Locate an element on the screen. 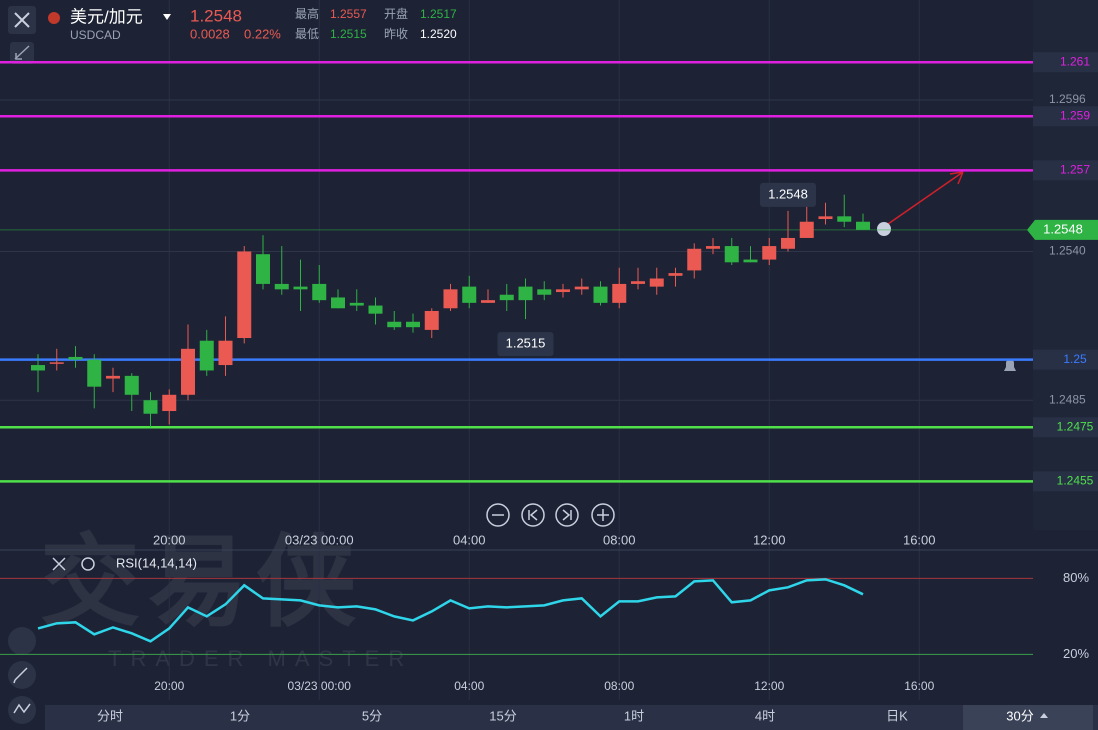  last-price-label: 1.2548 is located at coordinates (1063, 228).